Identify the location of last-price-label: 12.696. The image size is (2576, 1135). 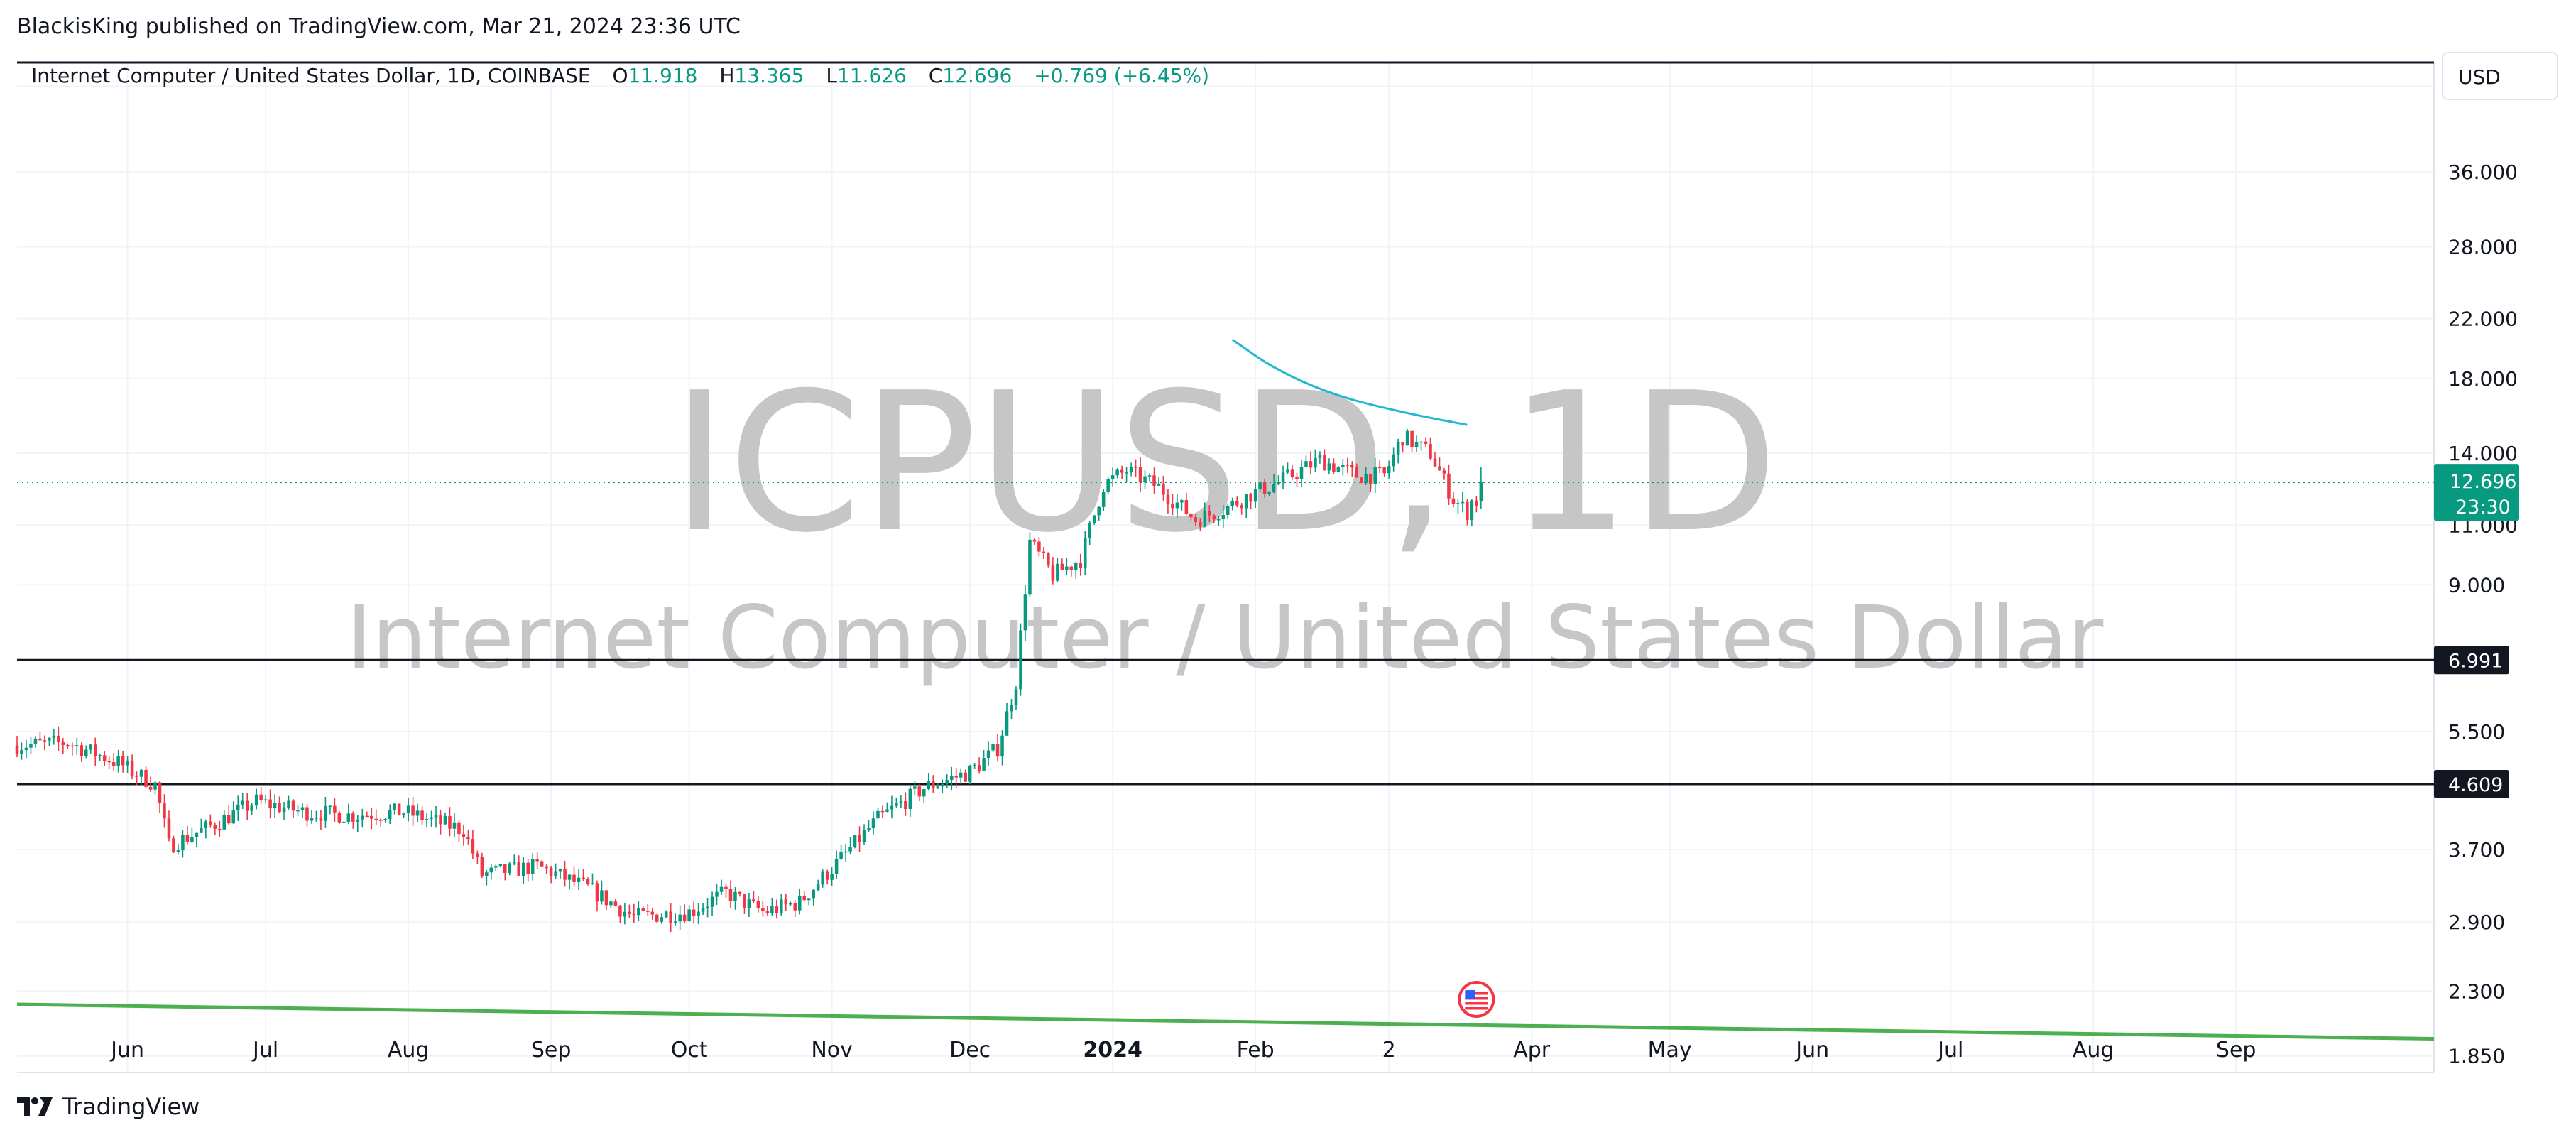
(2483, 482).